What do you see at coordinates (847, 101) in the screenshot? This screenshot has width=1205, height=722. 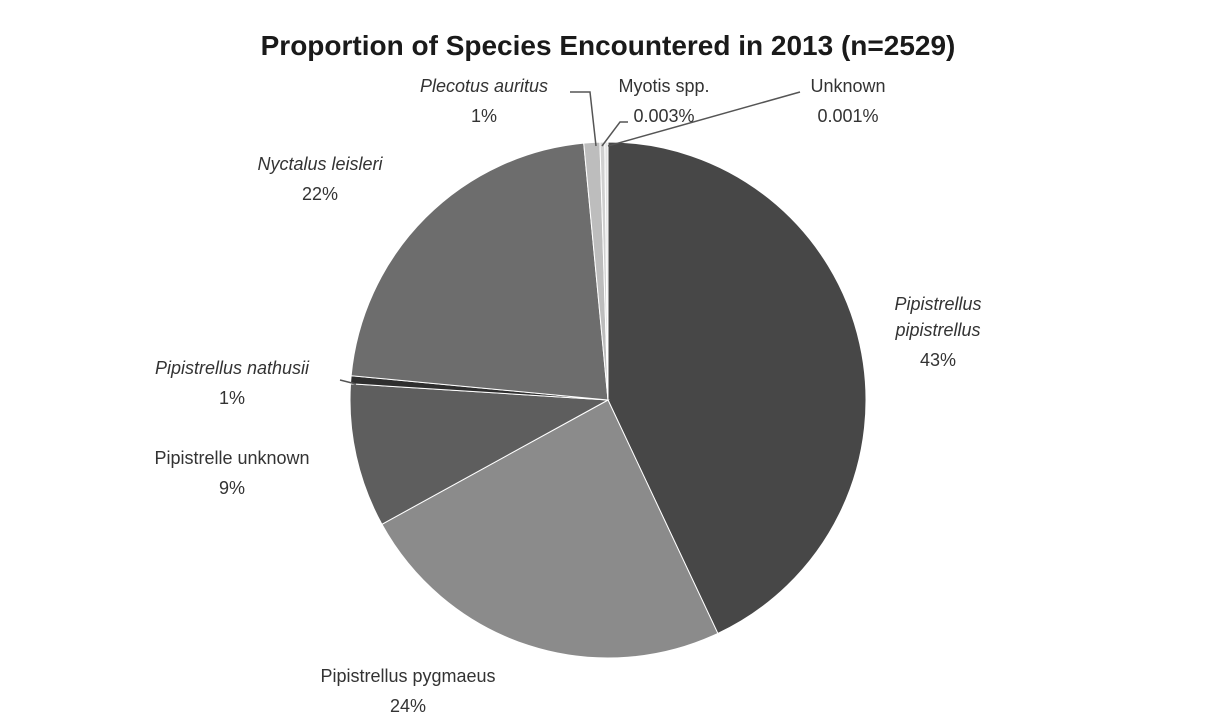 I see `slice-label-unknown: Unknown 0.001%` at bounding box center [847, 101].